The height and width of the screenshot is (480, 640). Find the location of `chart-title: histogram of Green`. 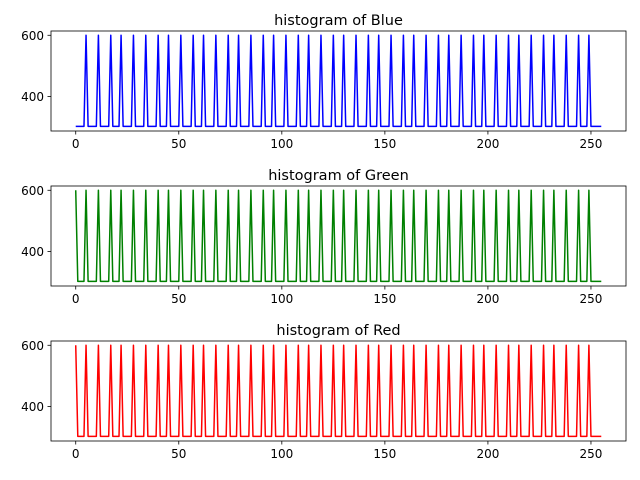

chart-title: histogram of Green is located at coordinates (338, 176).